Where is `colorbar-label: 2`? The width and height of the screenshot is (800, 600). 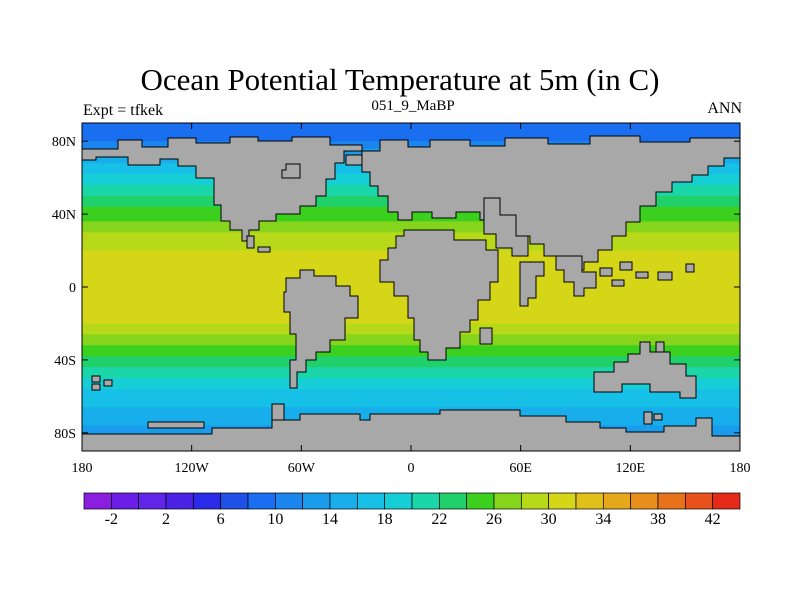 colorbar-label: 2 is located at coordinates (166, 519).